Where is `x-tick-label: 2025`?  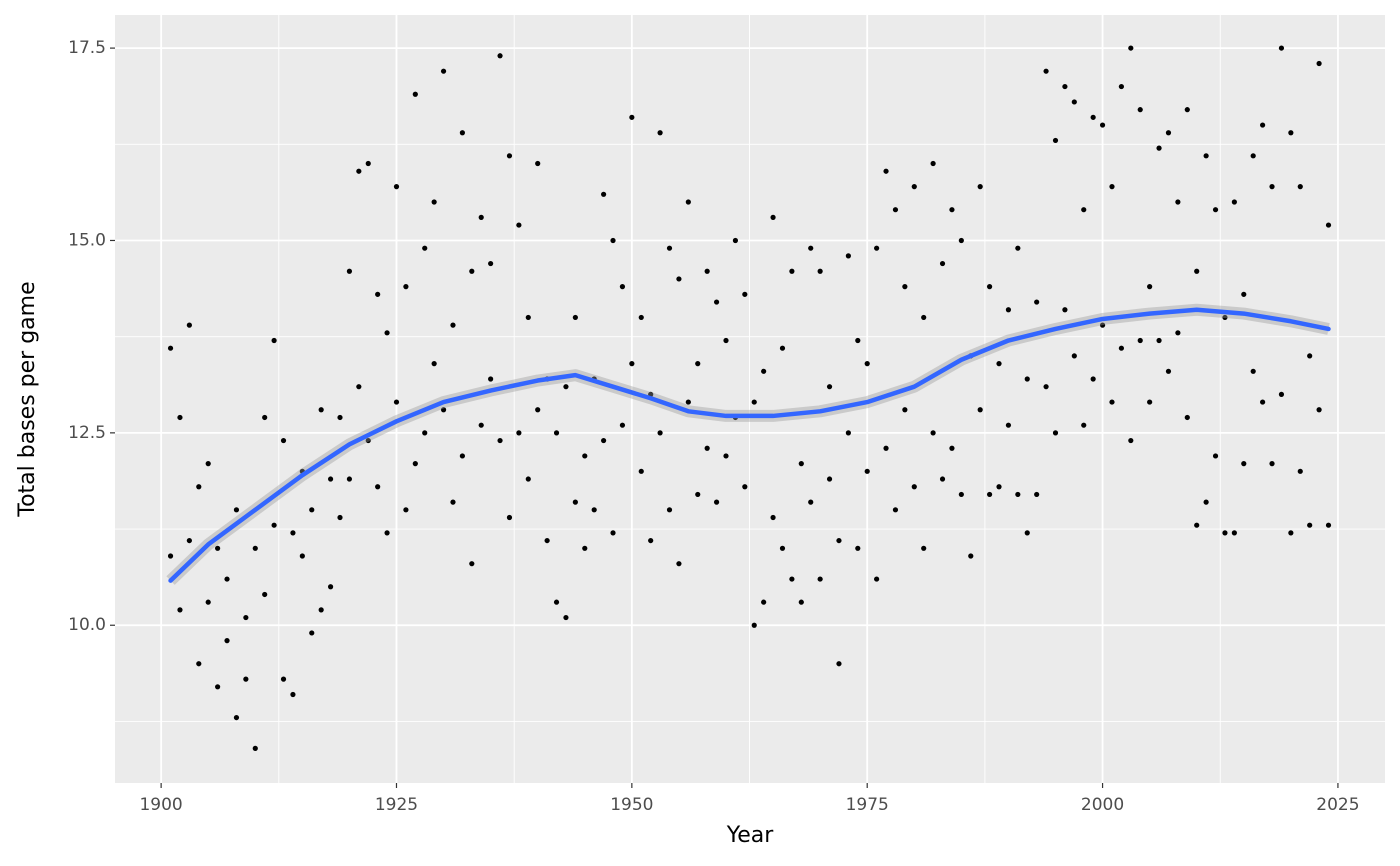 x-tick-label: 2025 is located at coordinates (1337, 805).